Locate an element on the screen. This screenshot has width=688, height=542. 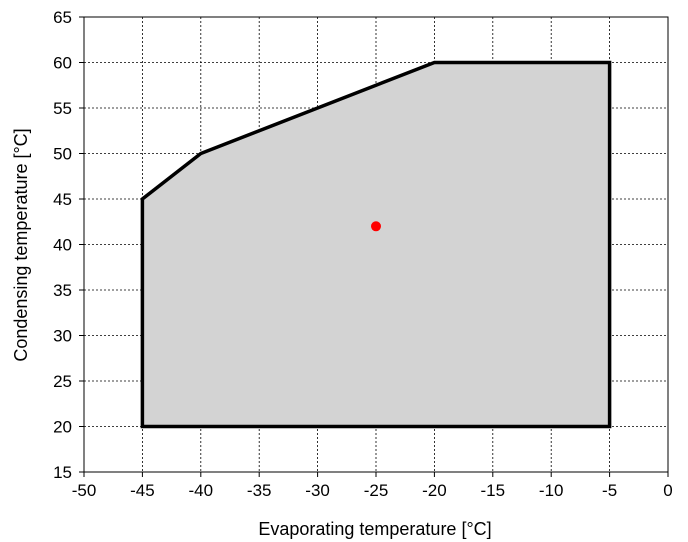
x-axis-title: Evaporating temperature [°C] is located at coordinates (374, 529).